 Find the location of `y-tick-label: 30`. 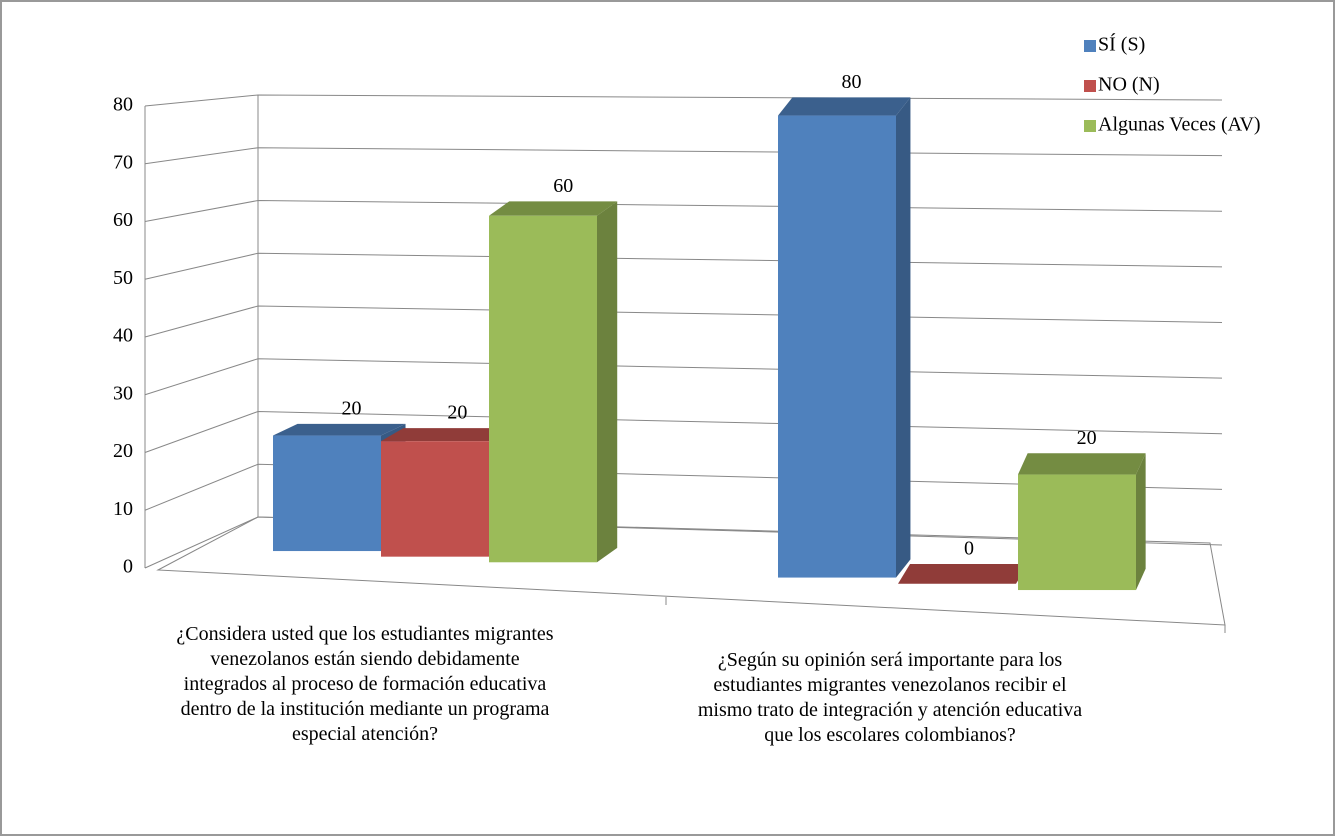

y-tick-label: 30 is located at coordinates (123, 393).